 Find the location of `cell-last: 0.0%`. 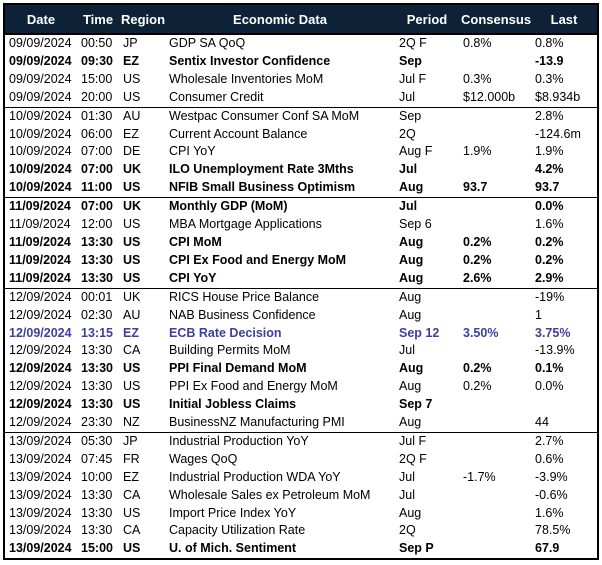

cell-last: 0.0% is located at coordinates (549, 386).